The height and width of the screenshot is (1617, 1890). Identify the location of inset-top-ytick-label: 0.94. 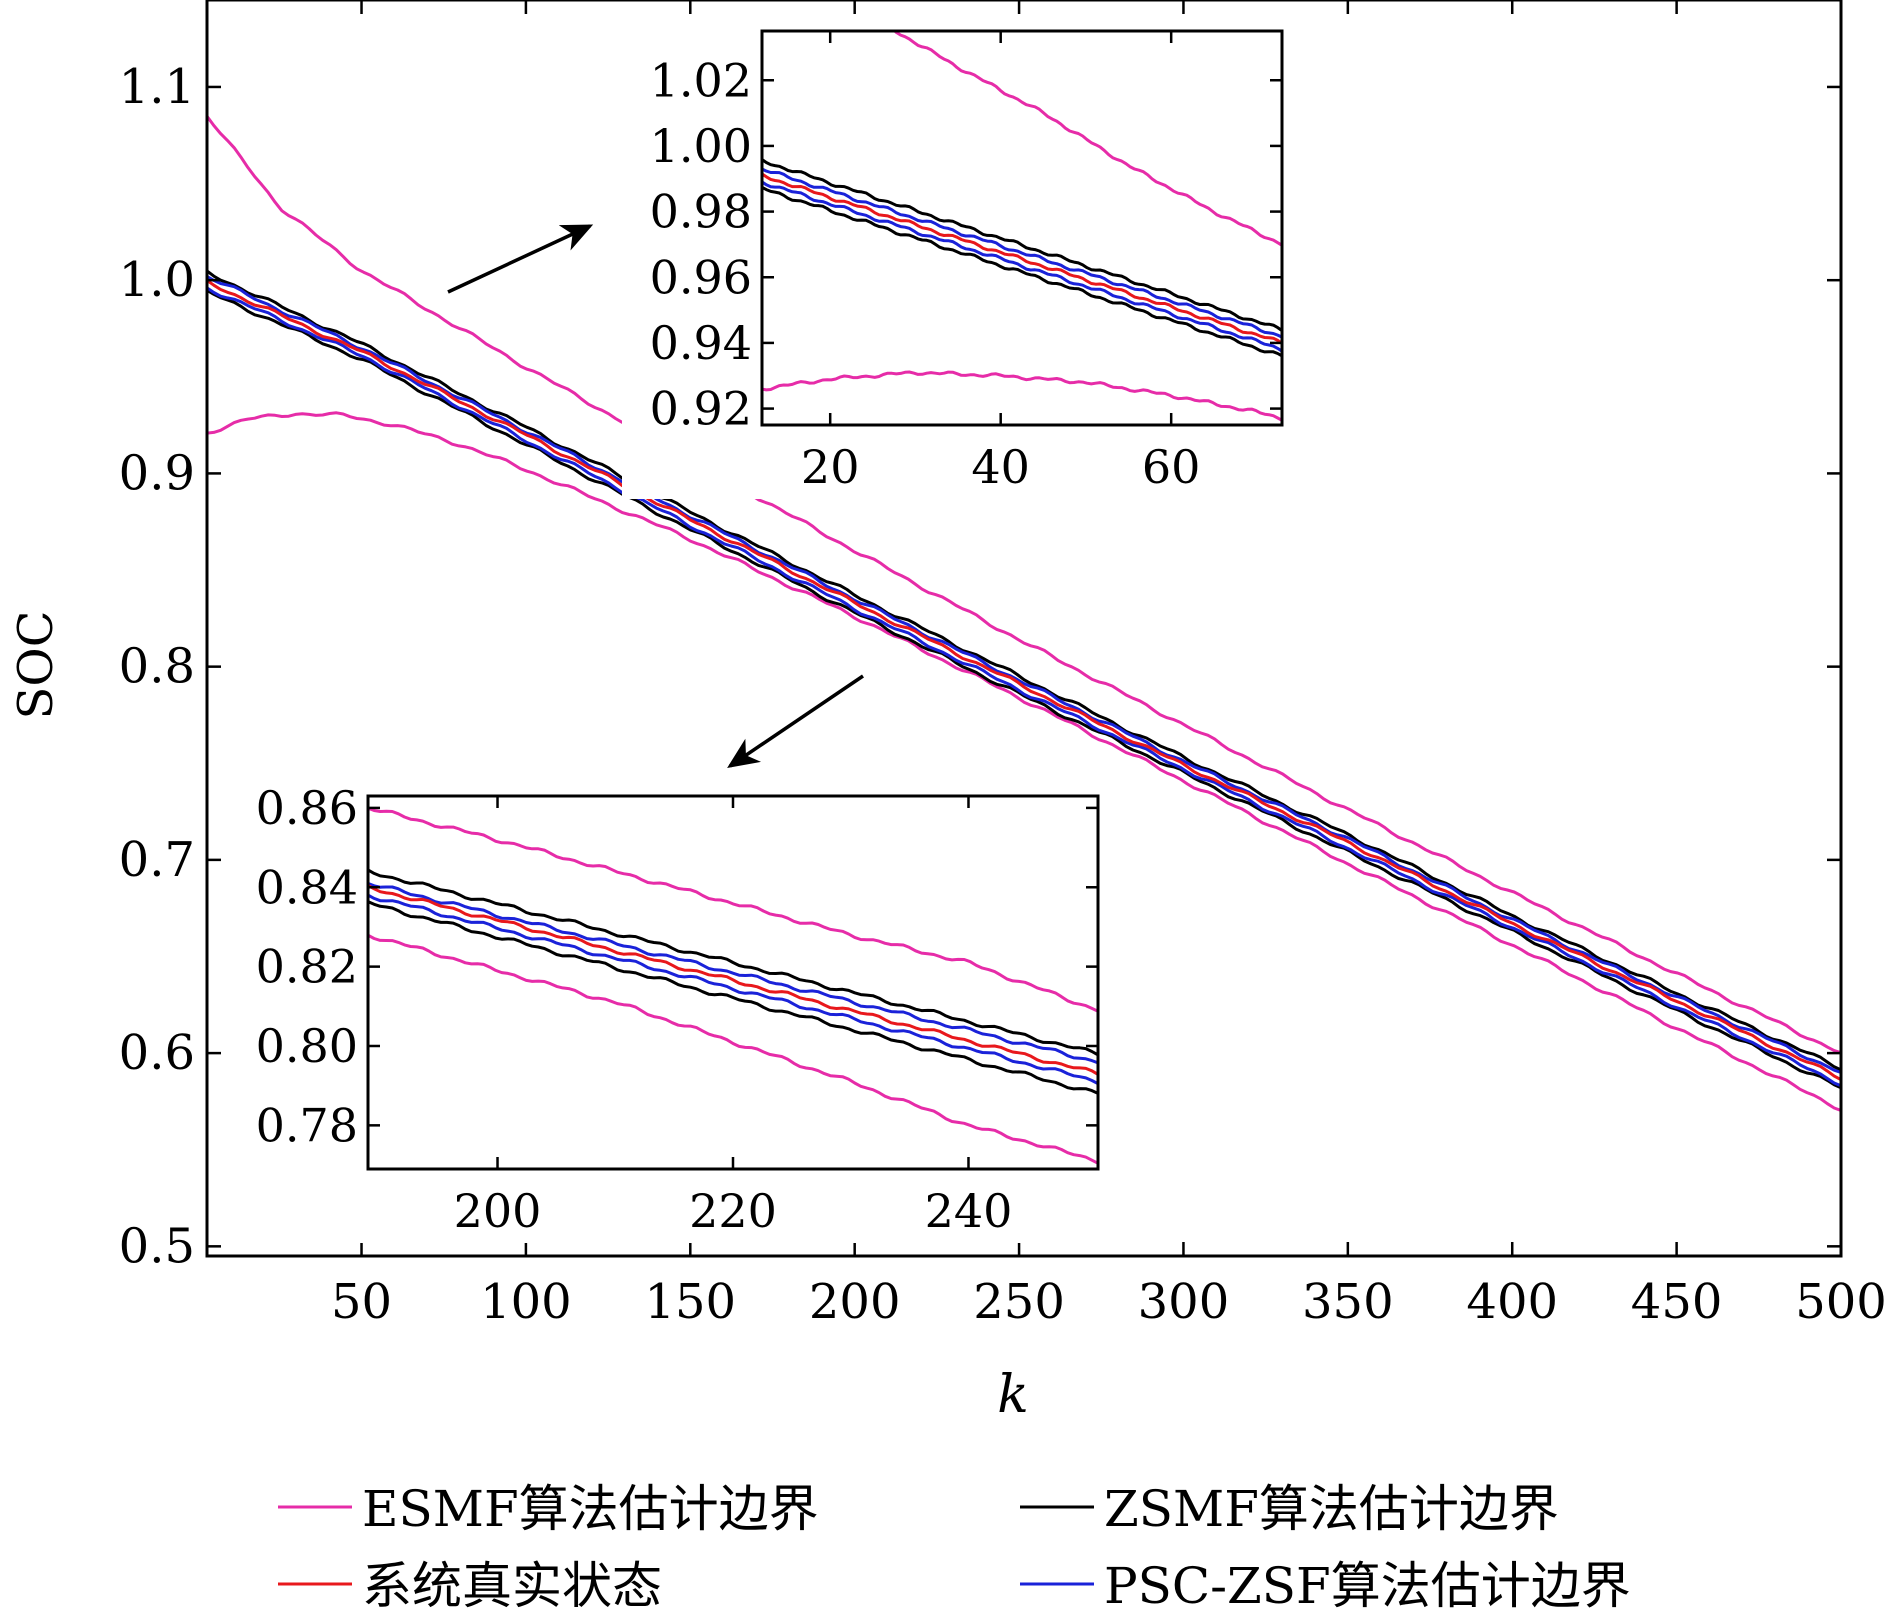
(701, 343).